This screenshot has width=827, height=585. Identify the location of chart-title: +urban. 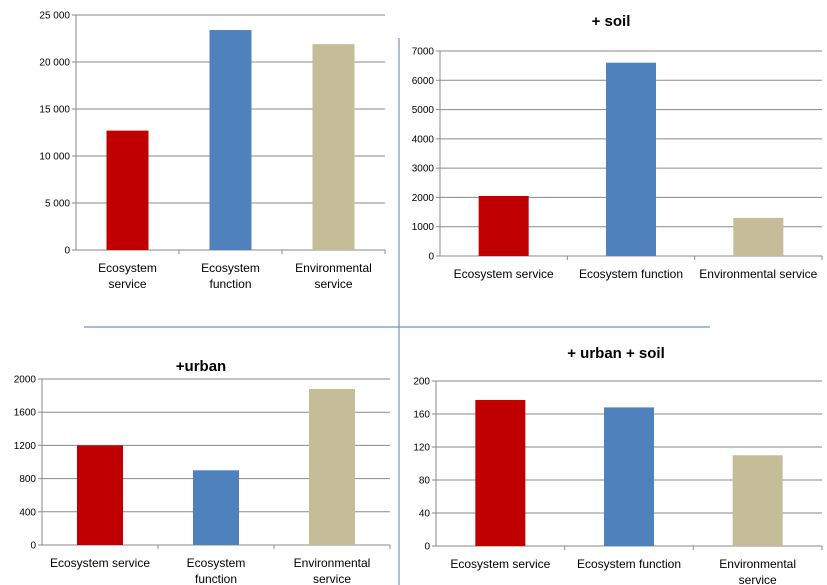
(201, 366).